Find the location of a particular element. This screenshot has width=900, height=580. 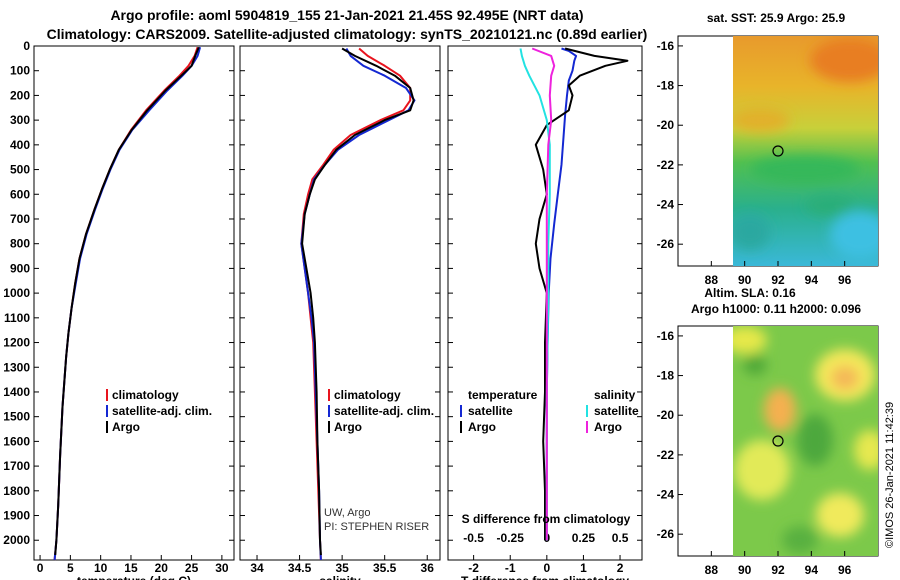

sst-map-title: sat. SST: 25.9 Argo: 25.9 is located at coordinates (776, 18).